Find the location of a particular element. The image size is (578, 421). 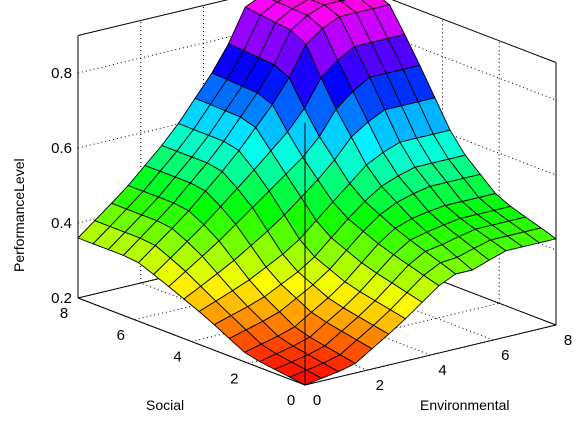

y-axis-label: Social is located at coordinates (165, 405).